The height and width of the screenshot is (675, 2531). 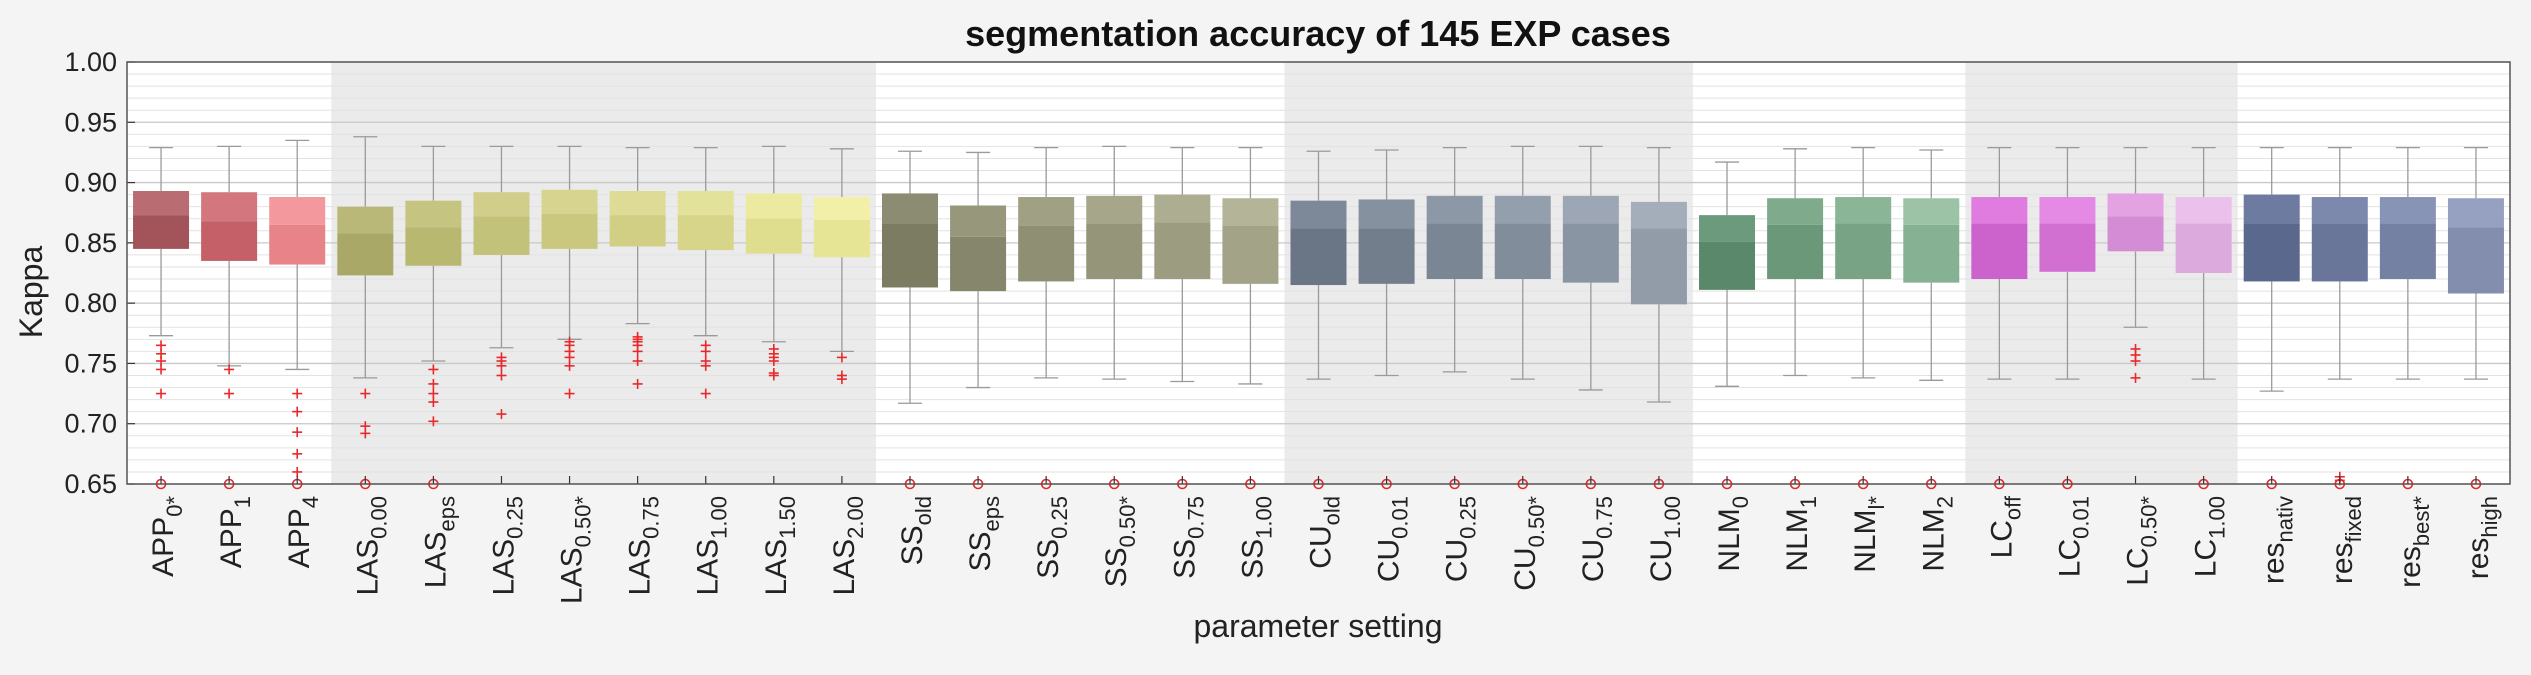 I want to click on box-LAS-eps, so click(x=433, y=317).